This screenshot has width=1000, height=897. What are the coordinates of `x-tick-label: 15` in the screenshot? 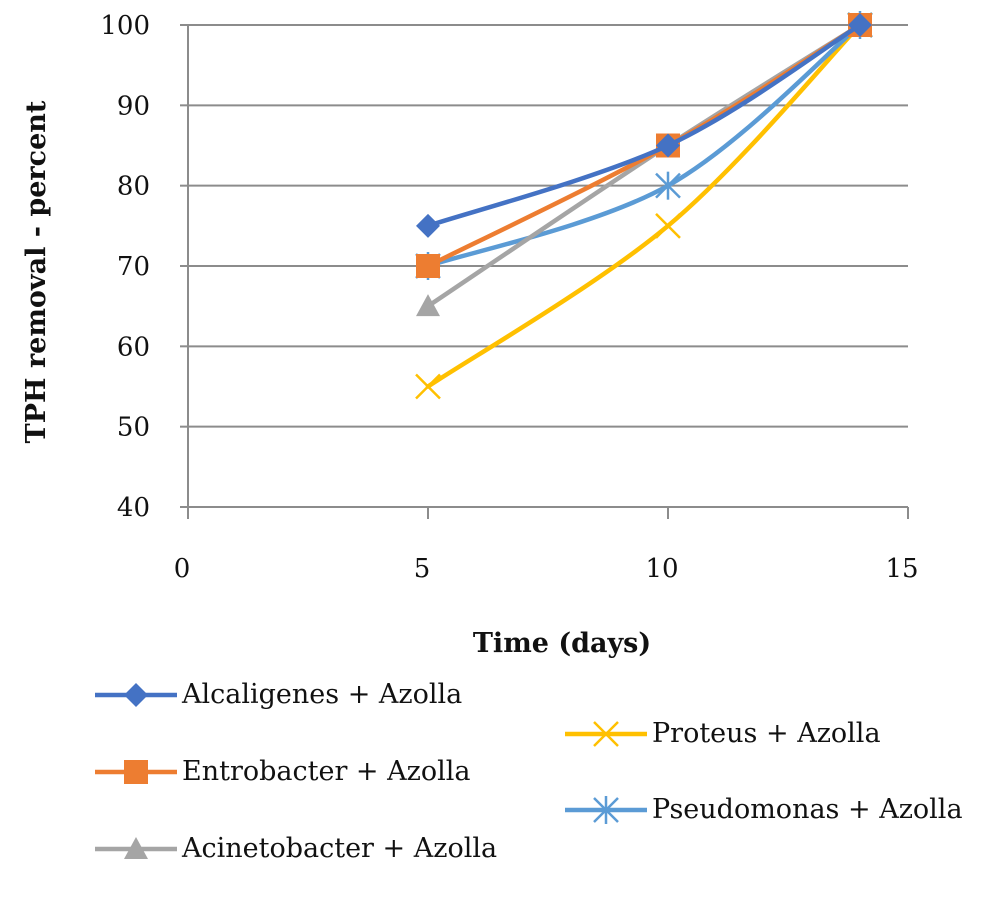 It's located at (901, 569).